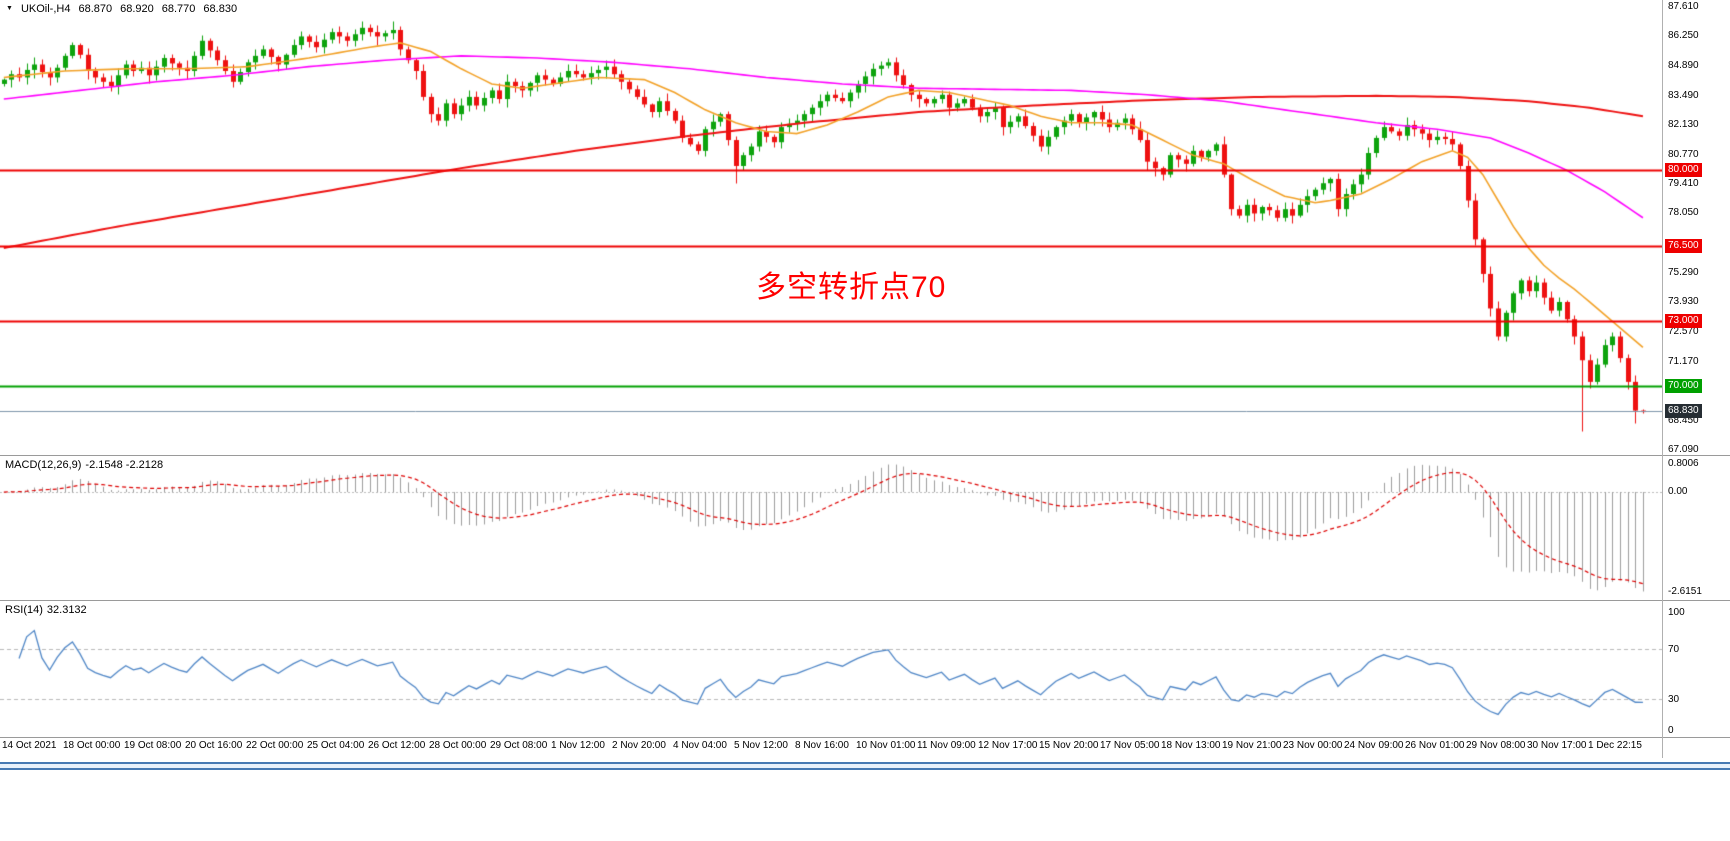 This screenshot has width=1730, height=841. What do you see at coordinates (865, 766) in the screenshot?
I see `window-bottom-border` at bounding box center [865, 766].